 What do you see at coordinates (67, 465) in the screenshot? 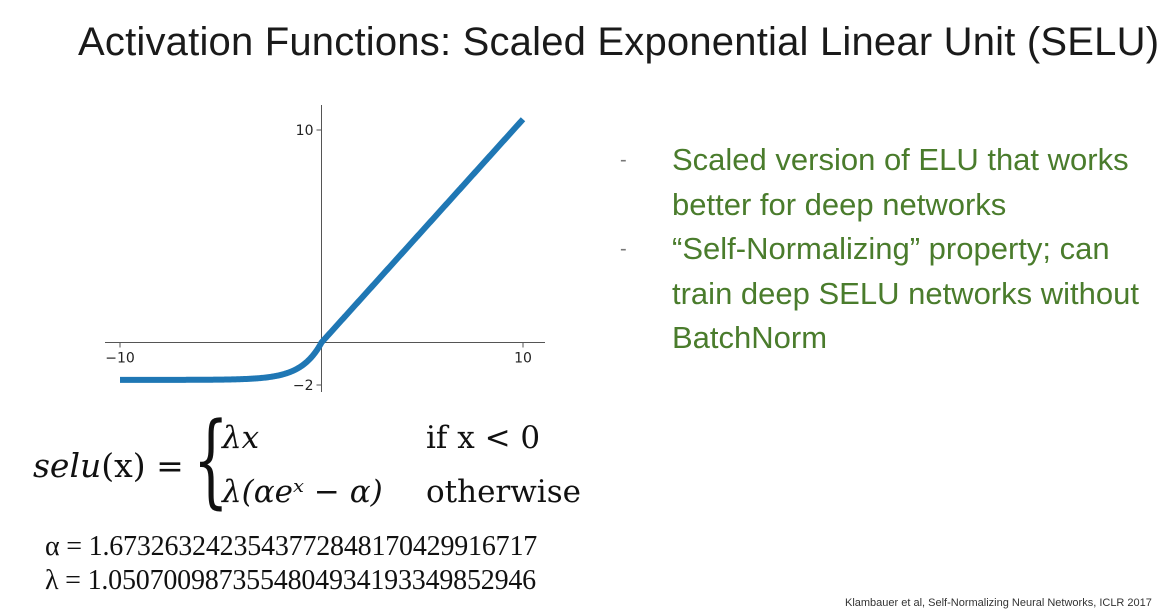
I see `formula-function-name: selu` at bounding box center [67, 465].